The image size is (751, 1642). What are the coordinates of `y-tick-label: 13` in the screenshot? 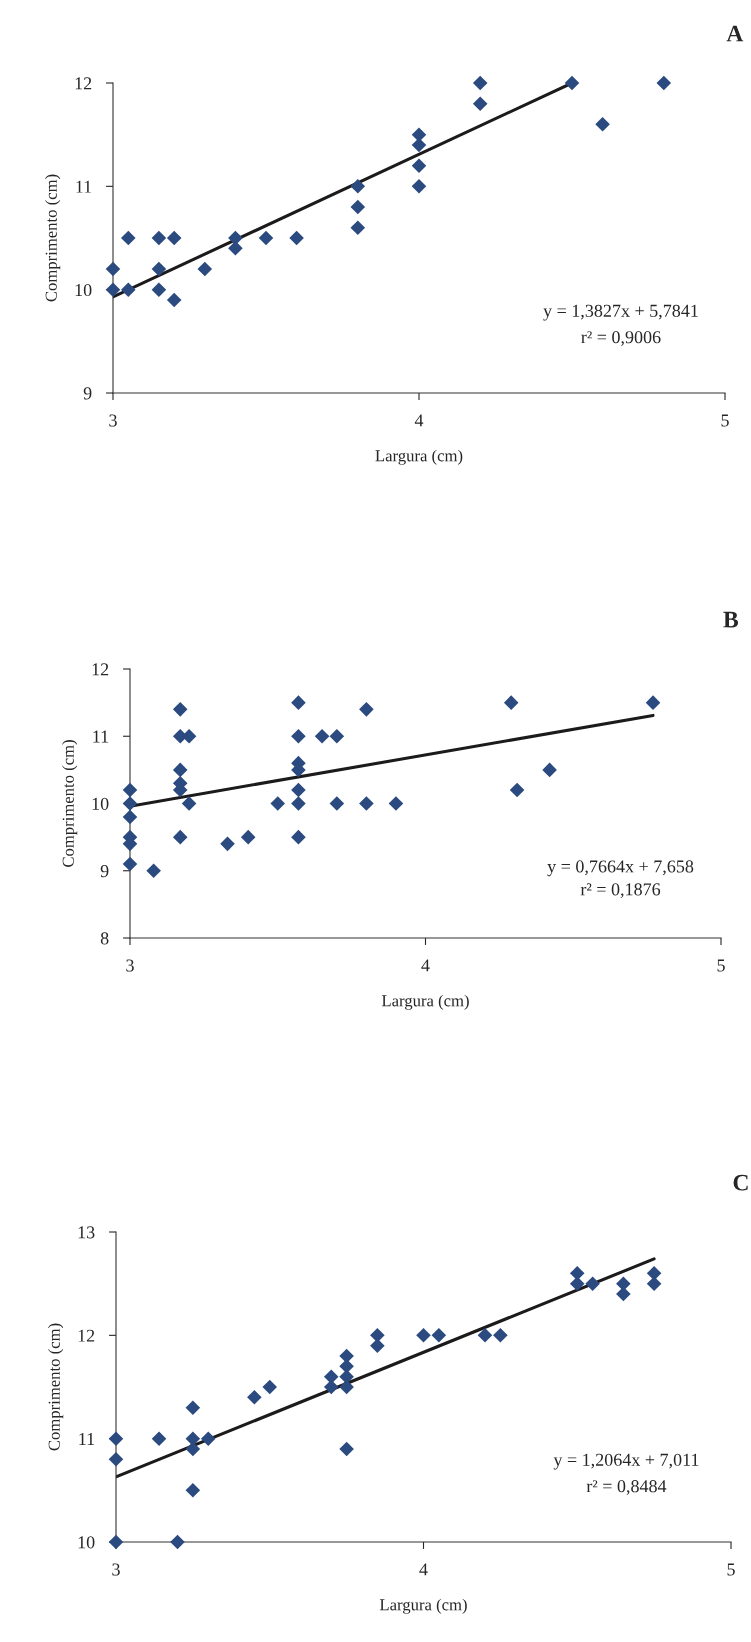 It's located at (86, 1232).